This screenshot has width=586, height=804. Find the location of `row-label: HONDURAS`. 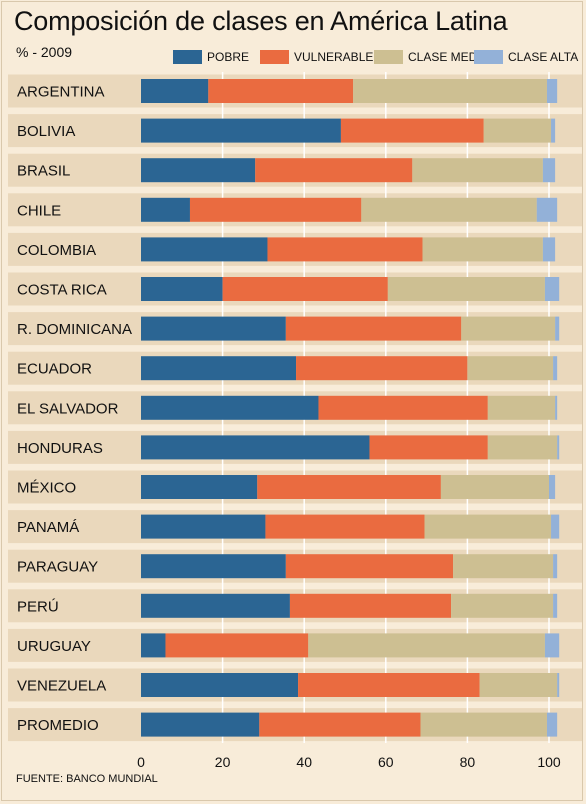

row-label: HONDURAS is located at coordinates (60, 448).